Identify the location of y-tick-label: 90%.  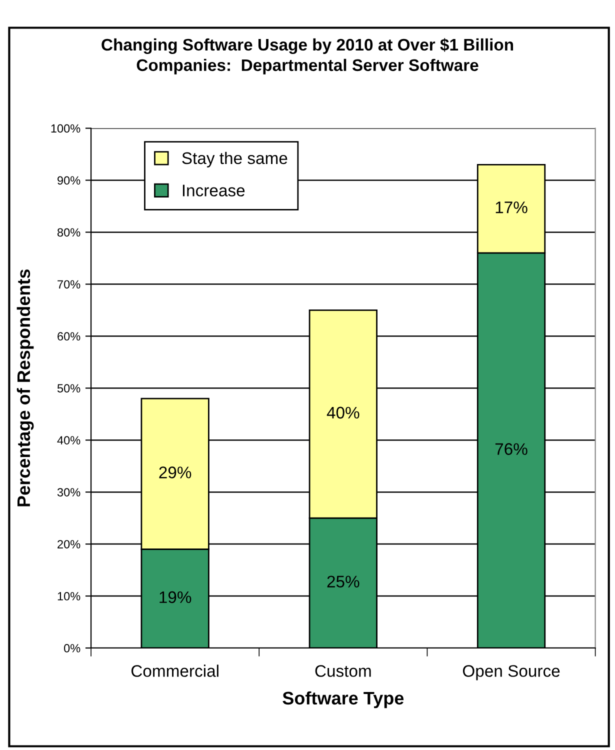
(69, 180).